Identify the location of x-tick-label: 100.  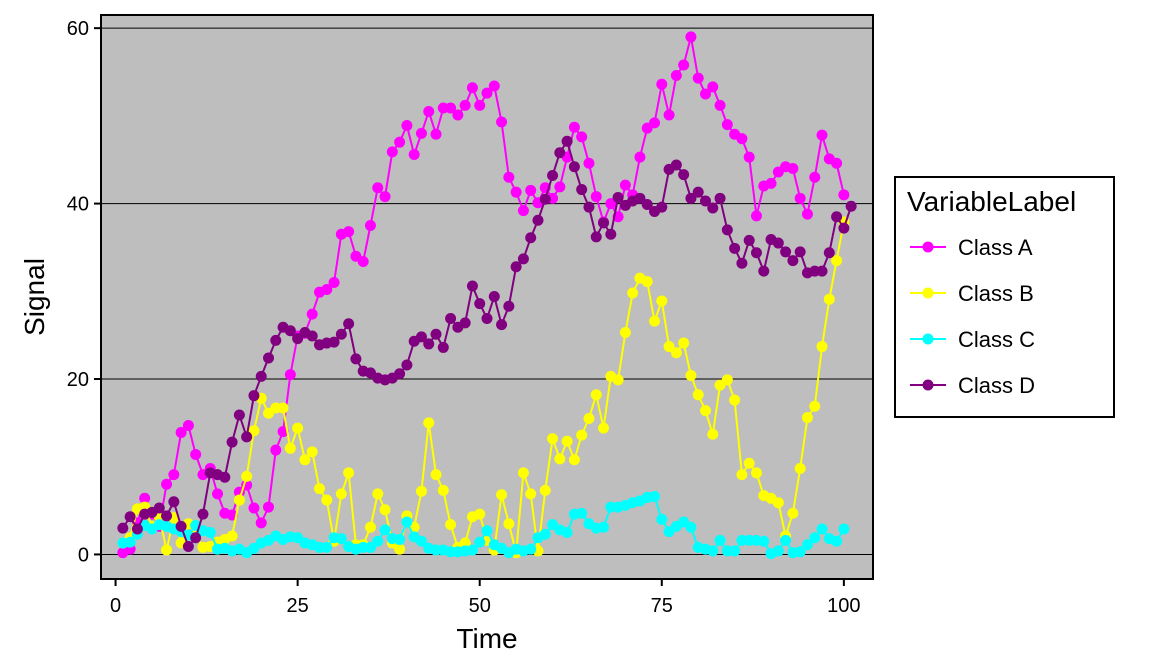
(843, 606).